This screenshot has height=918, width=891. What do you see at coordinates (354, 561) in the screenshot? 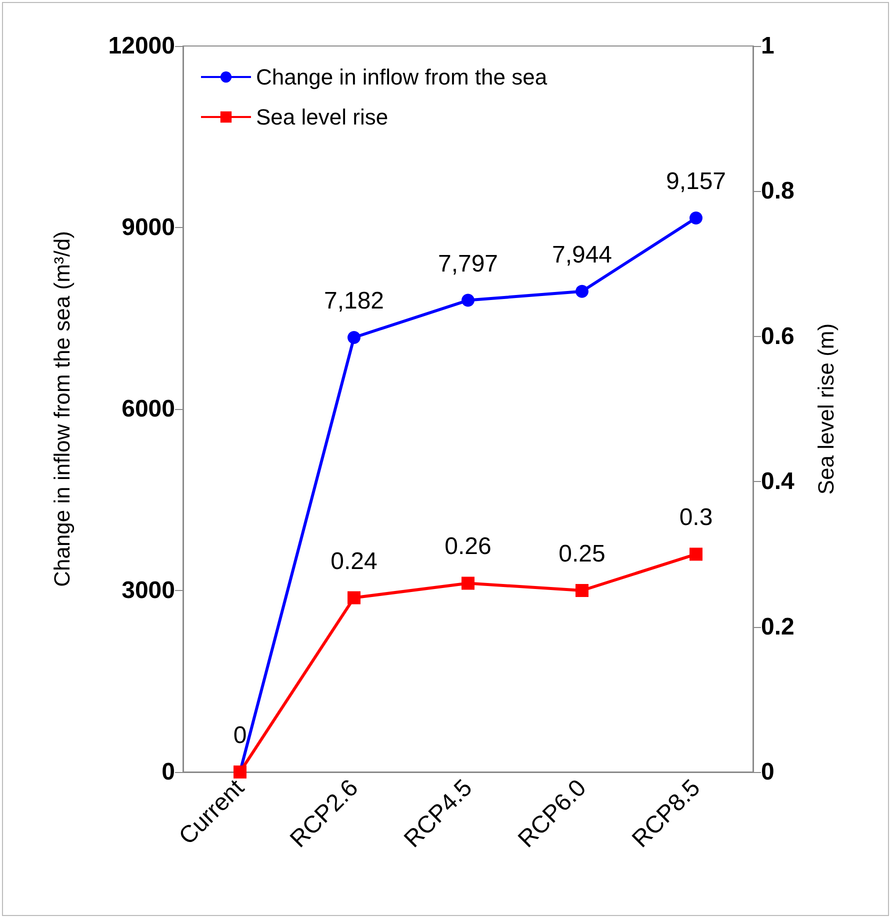
I see `data-label: 0.24` at bounding box center [354, 561].